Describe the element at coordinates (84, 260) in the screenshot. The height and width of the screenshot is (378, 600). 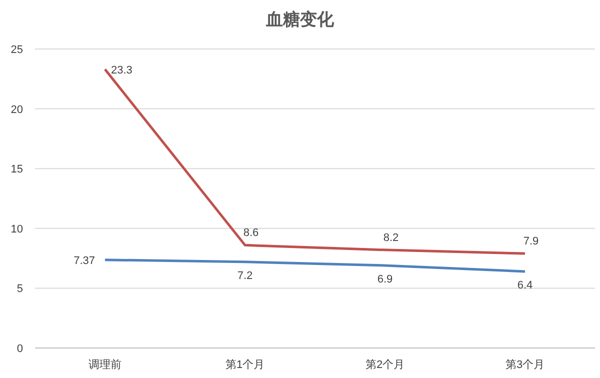
I see `data-label: 7.37` at that location.